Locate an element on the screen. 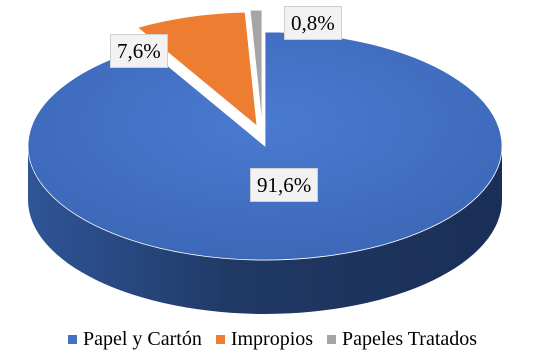 The image size is (545, 356). legend-label-papel-carton: Papel y Cartón is located at coordinates (142, 339).